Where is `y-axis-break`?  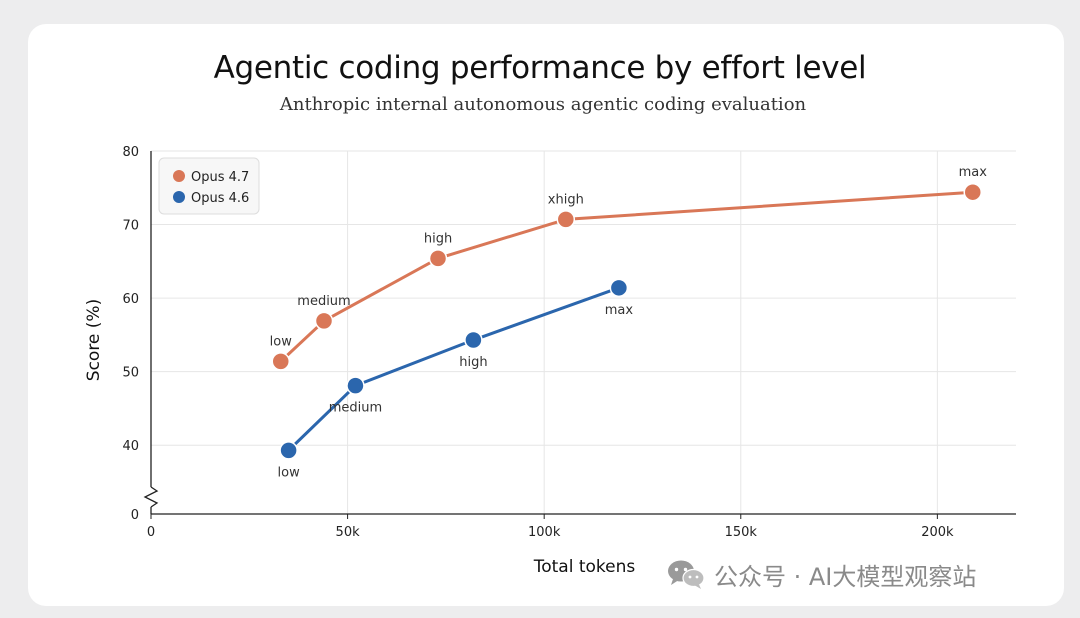 y-axis-break is located at coordinates (151, 497).